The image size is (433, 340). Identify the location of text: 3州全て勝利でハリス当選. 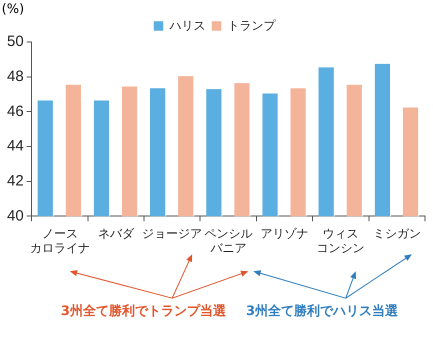
(322, 311).